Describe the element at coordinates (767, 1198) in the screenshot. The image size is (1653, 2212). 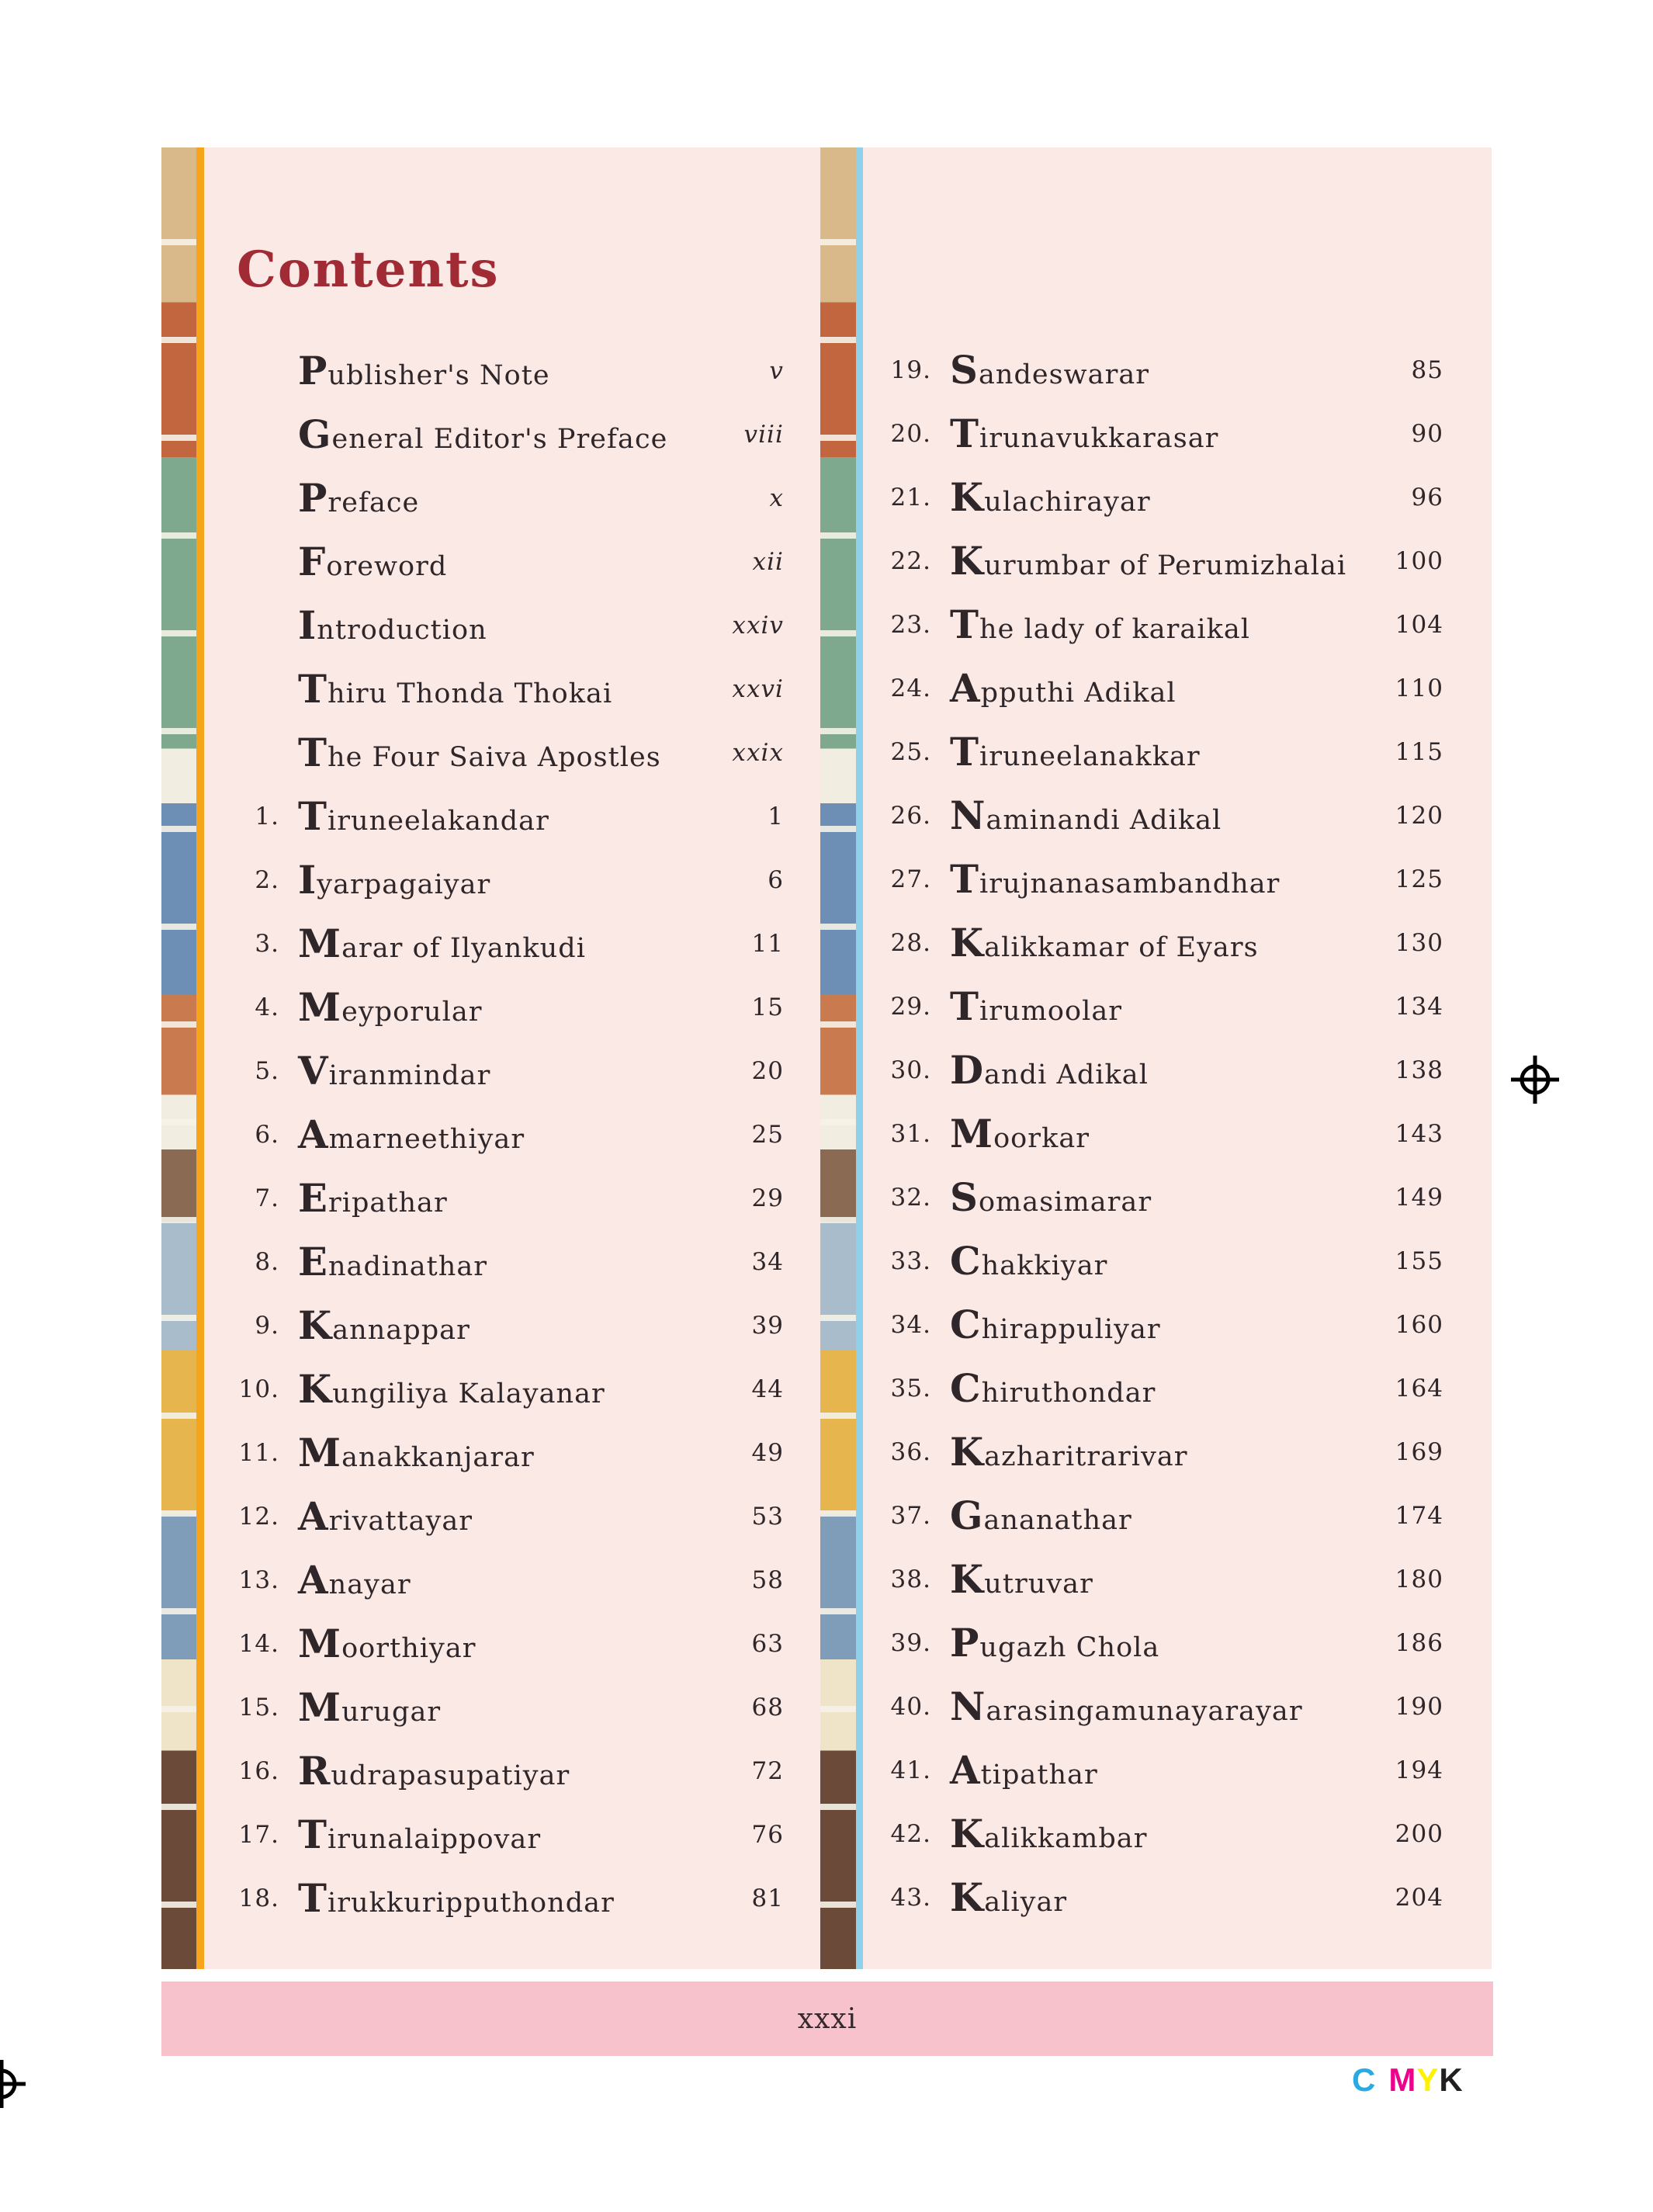
I see `entry-page-number: 29` at that location.